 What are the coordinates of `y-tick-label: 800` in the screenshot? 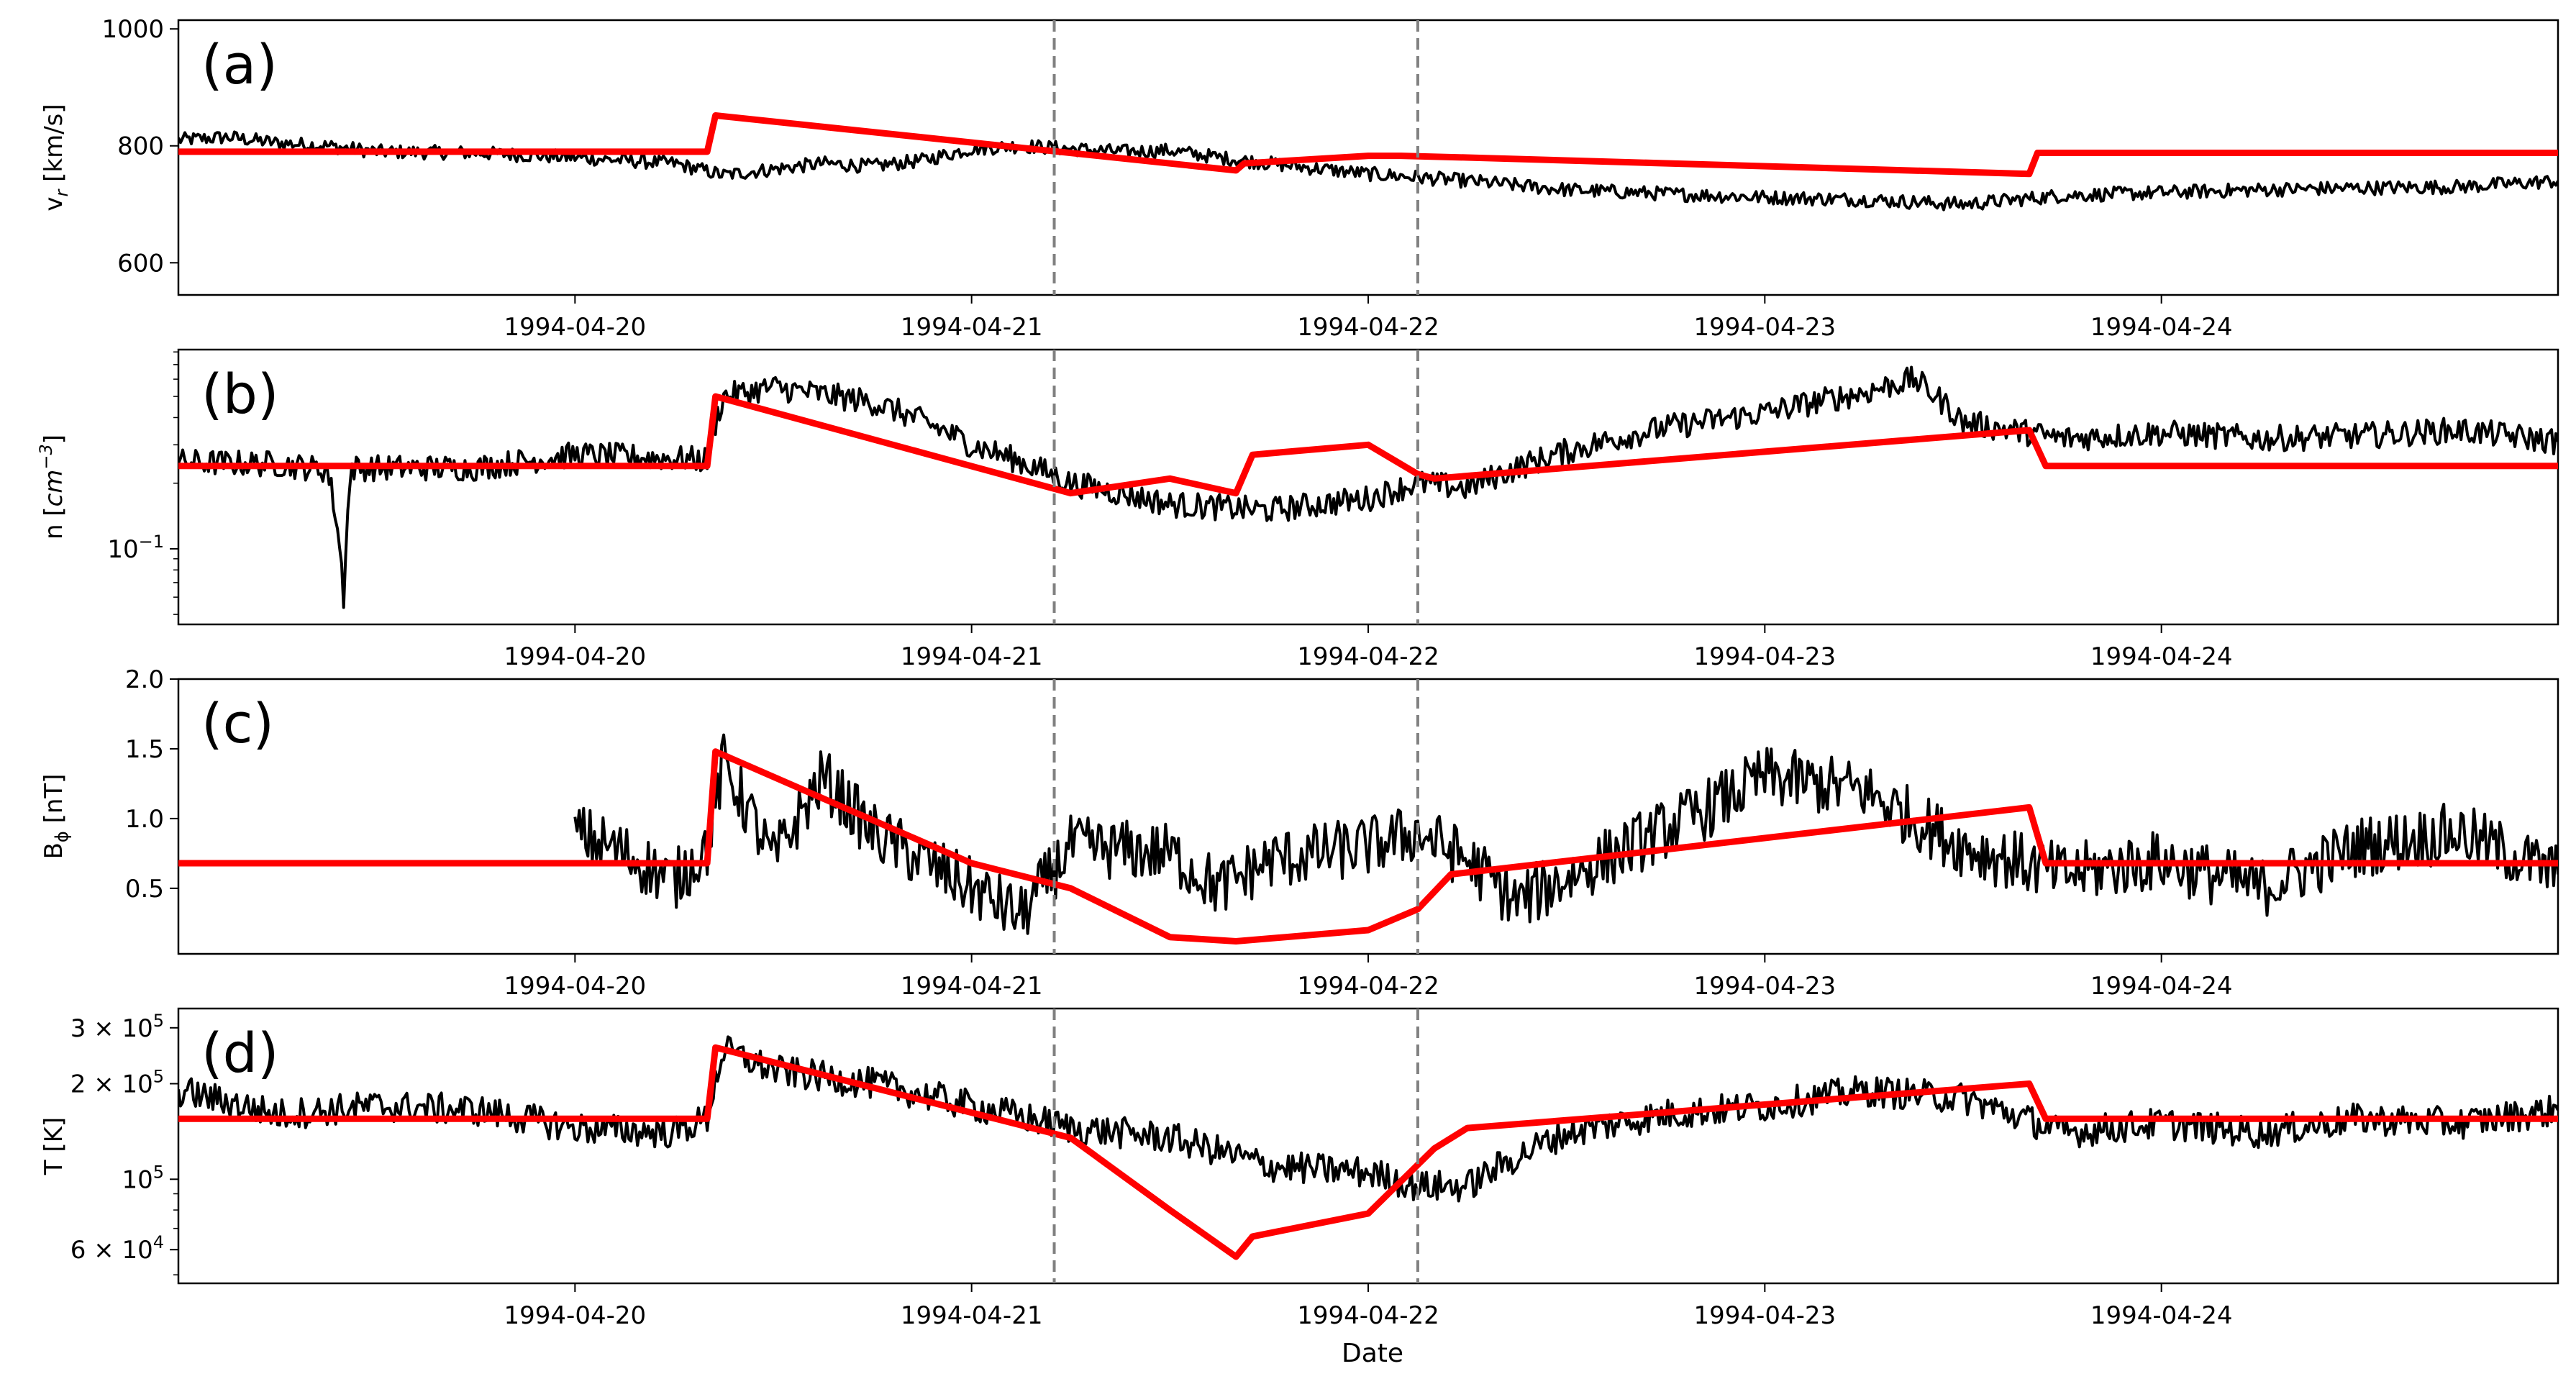 It's located at (140, 146).